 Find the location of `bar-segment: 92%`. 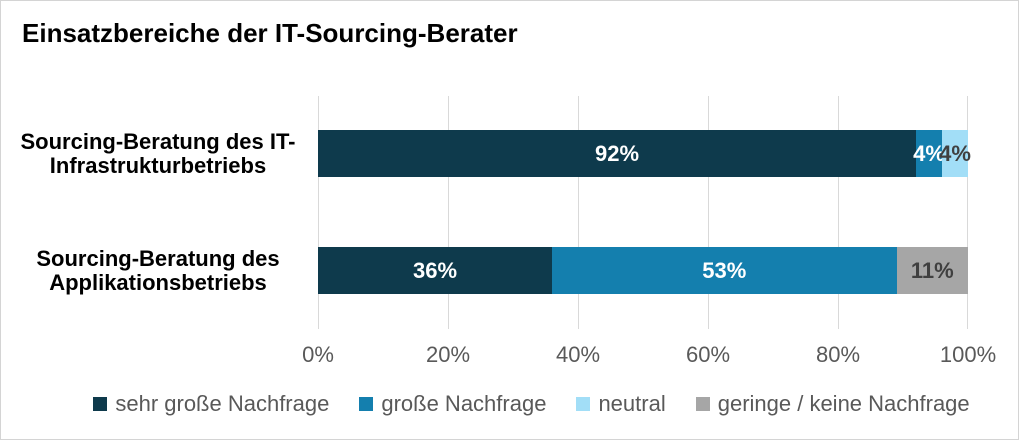

bar-segment: 92% is located at coordinates (617, 153).